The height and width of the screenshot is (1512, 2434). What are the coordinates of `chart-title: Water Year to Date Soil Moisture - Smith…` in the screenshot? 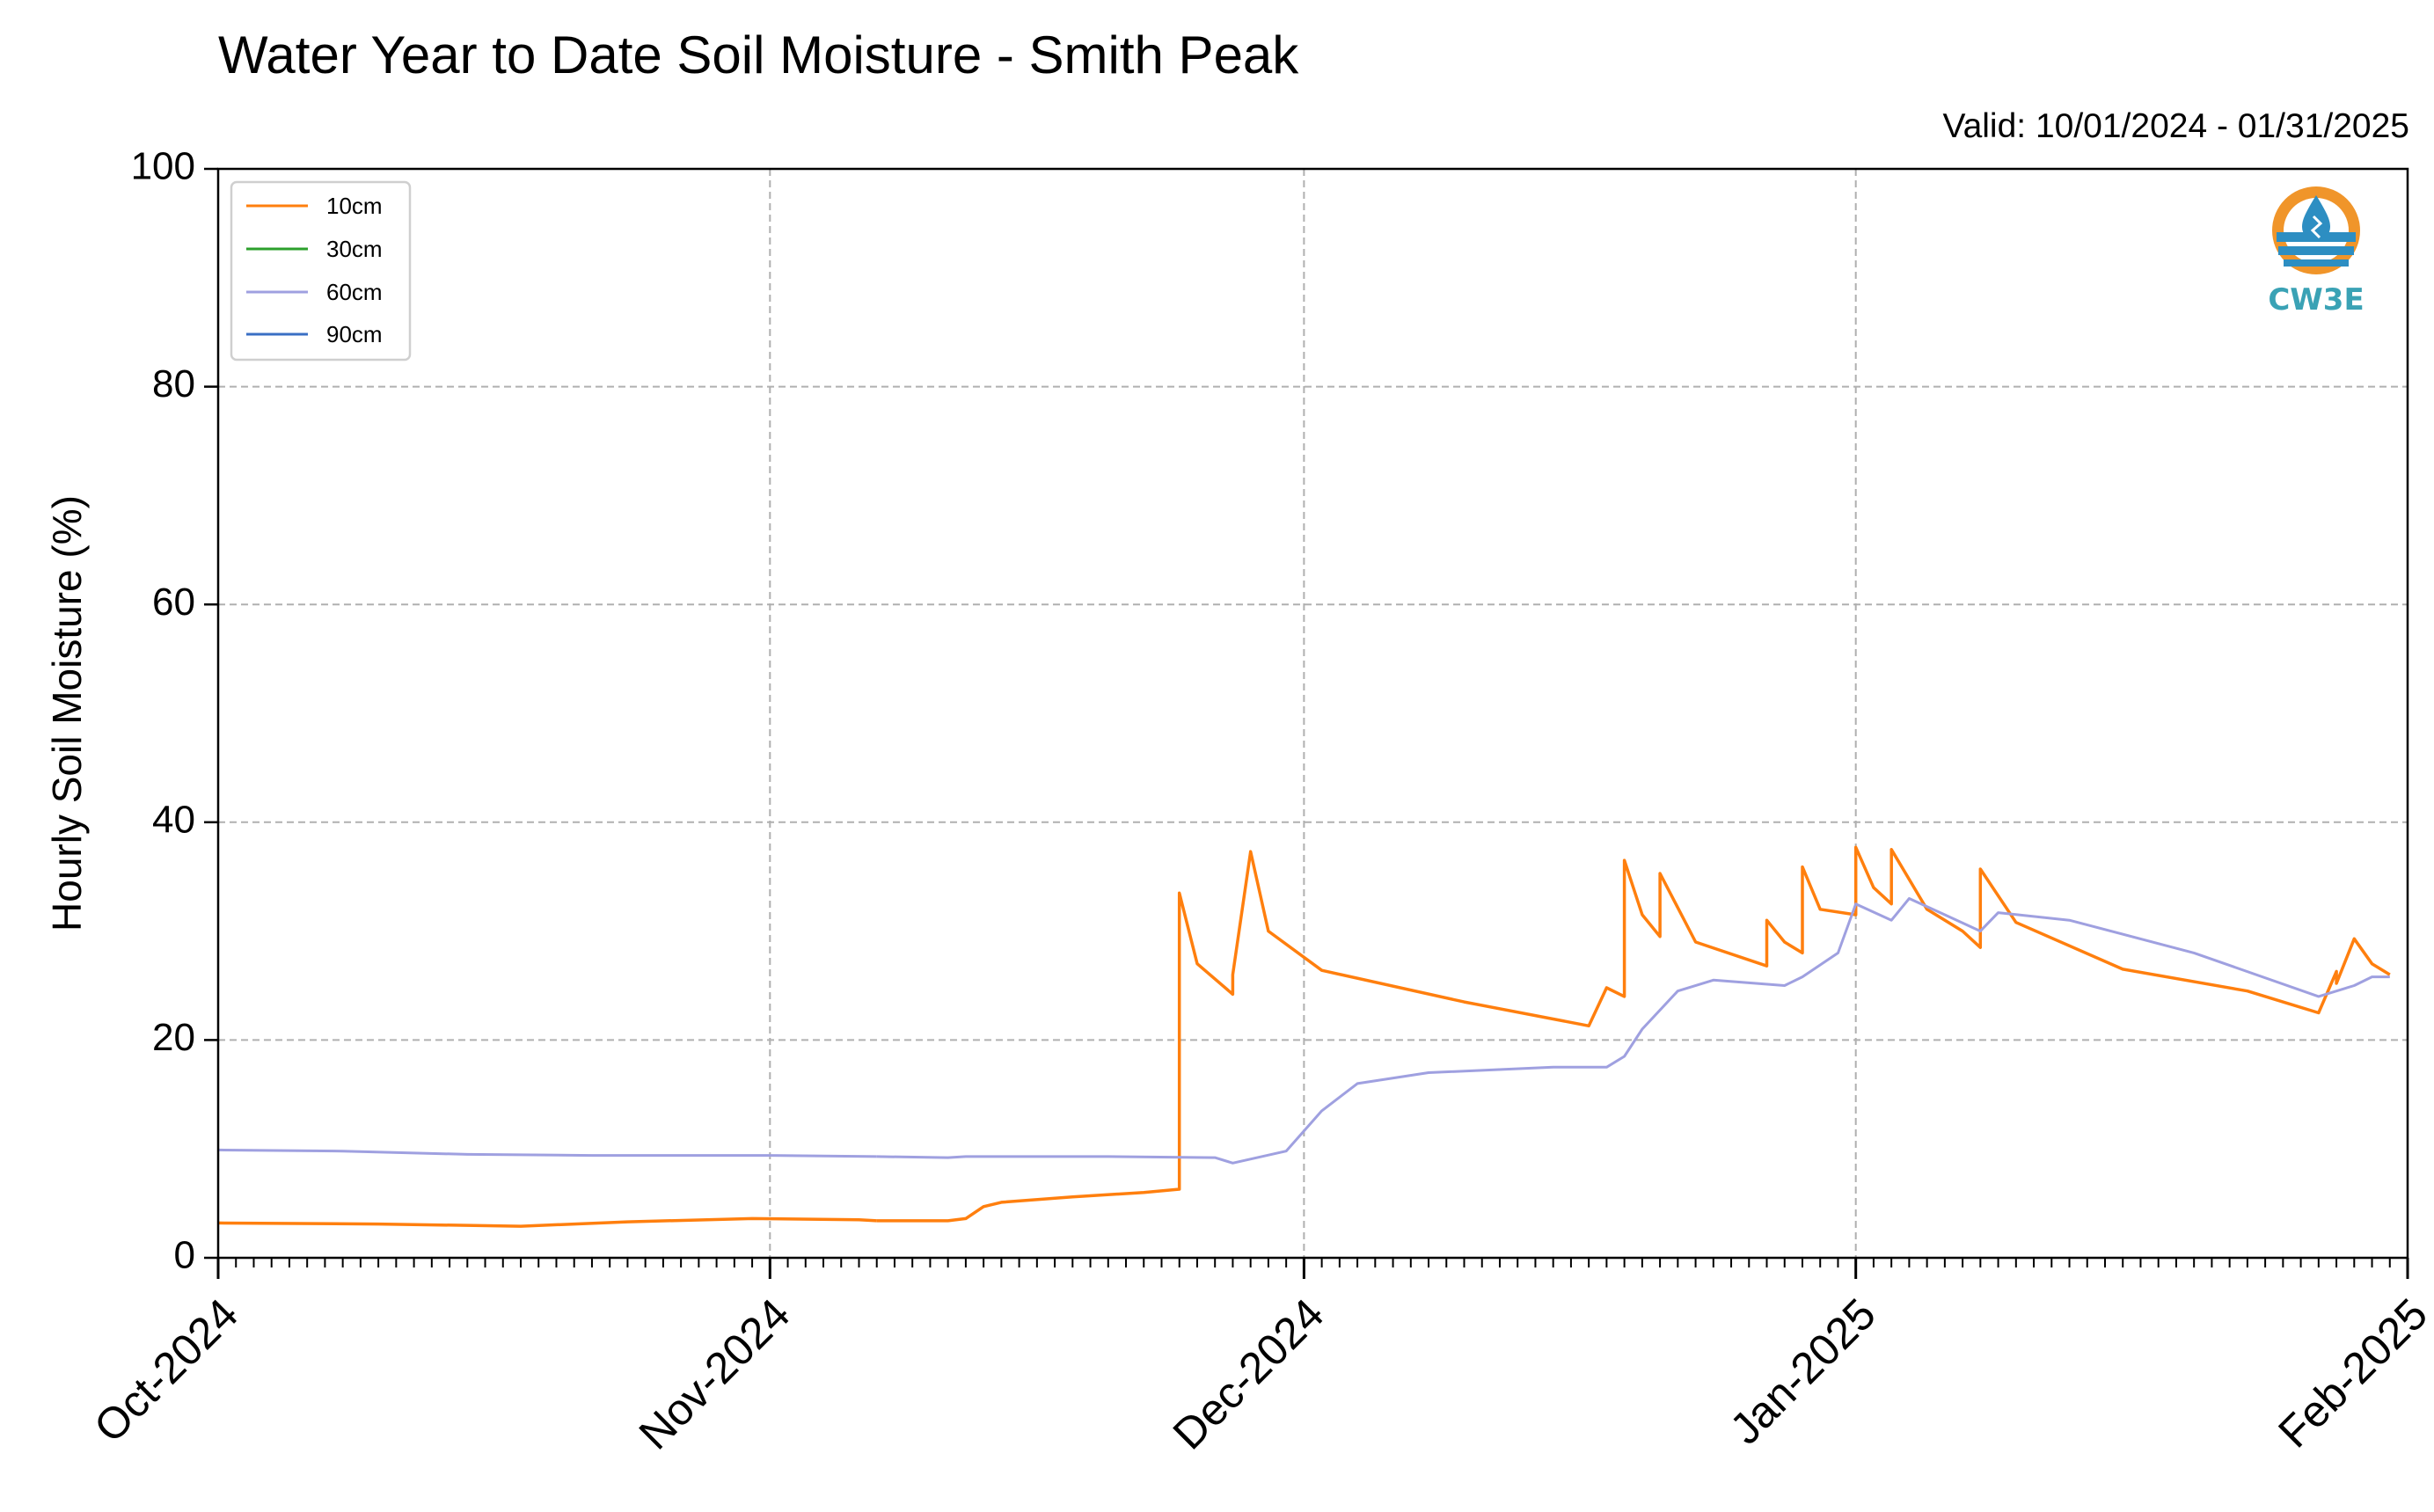 It's located at (758, 55).